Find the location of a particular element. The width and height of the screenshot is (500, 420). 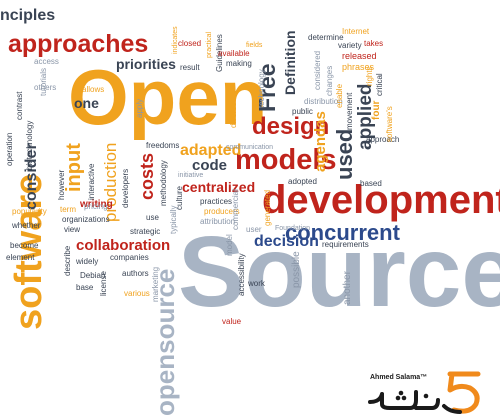

watermark-logo: Ahmed Salama™ is located at coordinates (431, 393).